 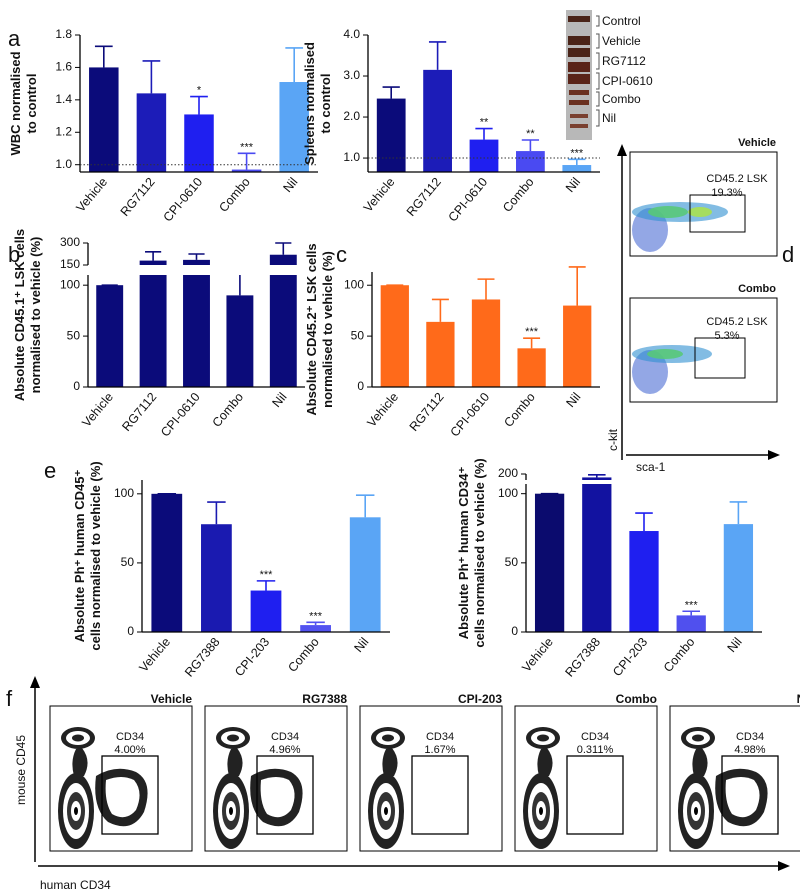 I want to click on gate-percent: 4.96%, so click(x=284, y=750).